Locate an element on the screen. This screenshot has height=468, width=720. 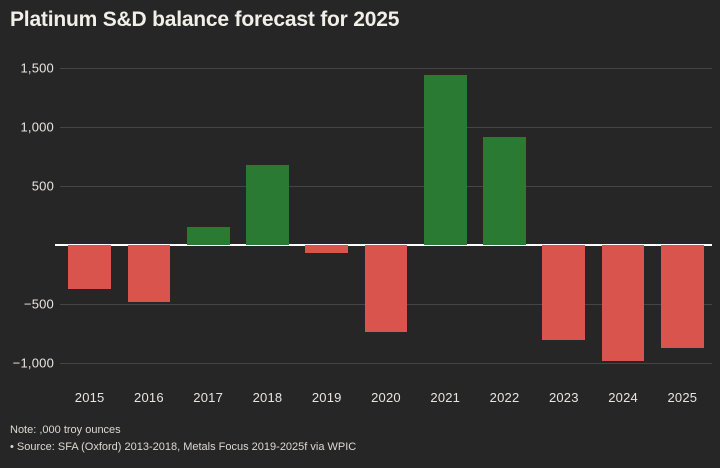
bar-2015 is located at coordinates (89, 267).